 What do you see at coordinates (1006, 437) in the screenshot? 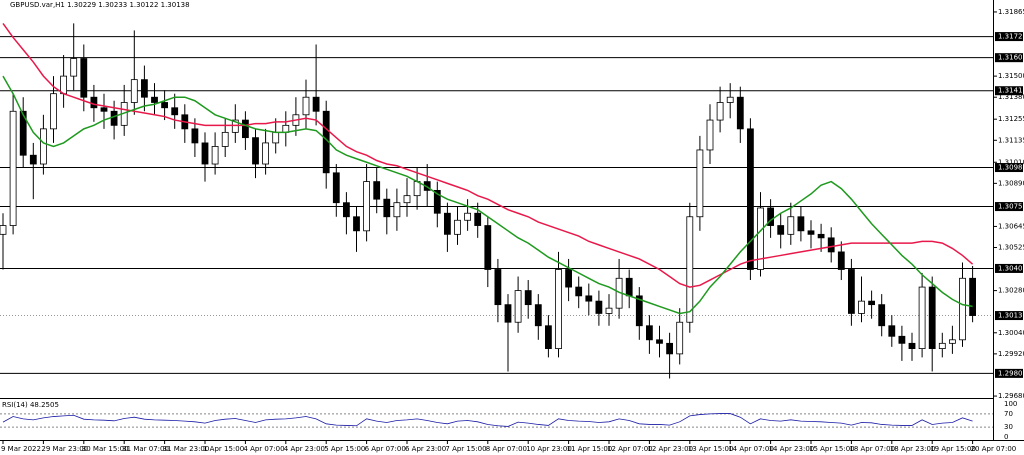
I see `rsi-tick-label: 0` at bounding box center [1006, 437].